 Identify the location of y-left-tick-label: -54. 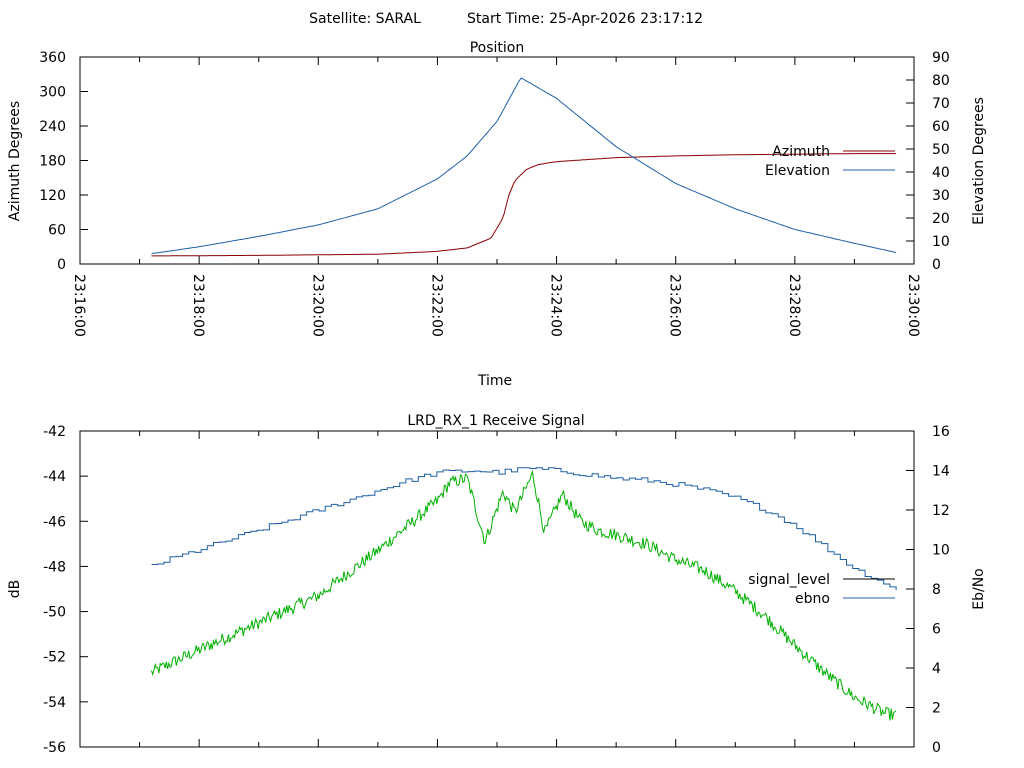
(54, 703).